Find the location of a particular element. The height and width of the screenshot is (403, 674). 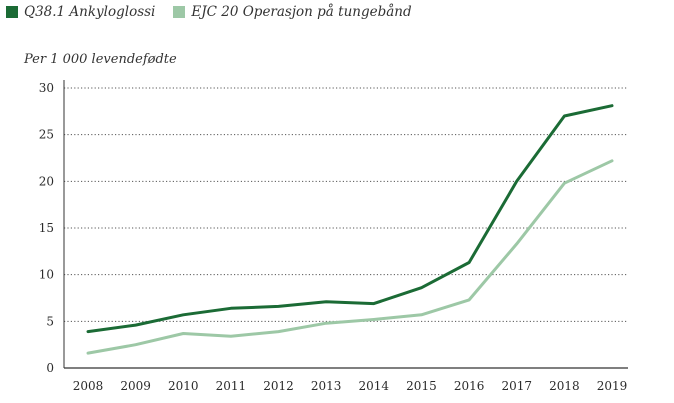

legend-label-series-1: Q38.1 Ankyloglossi is located at coordinates (90, 12).